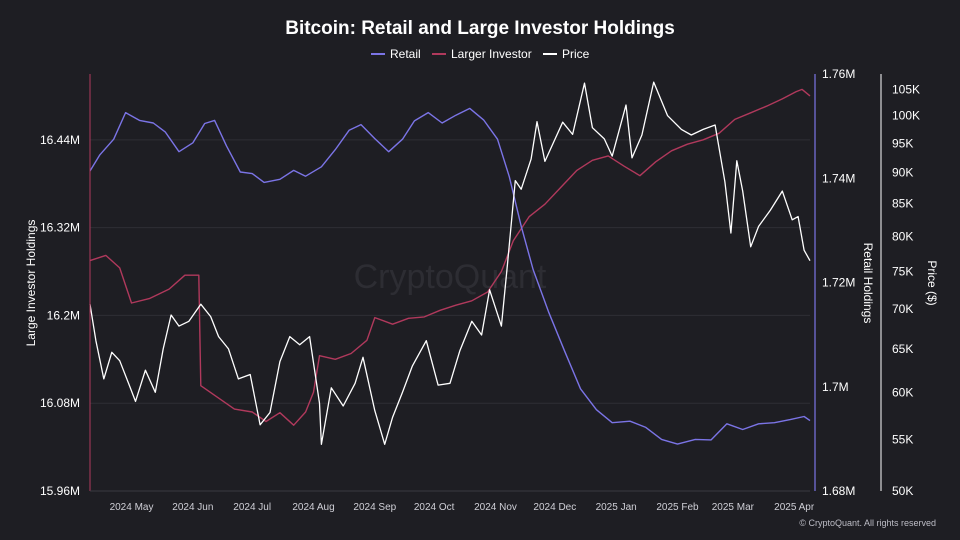 This screenshot has height=540, width=960. I want to click on legend: Retail Larger Investor Price, so click(480, 54).